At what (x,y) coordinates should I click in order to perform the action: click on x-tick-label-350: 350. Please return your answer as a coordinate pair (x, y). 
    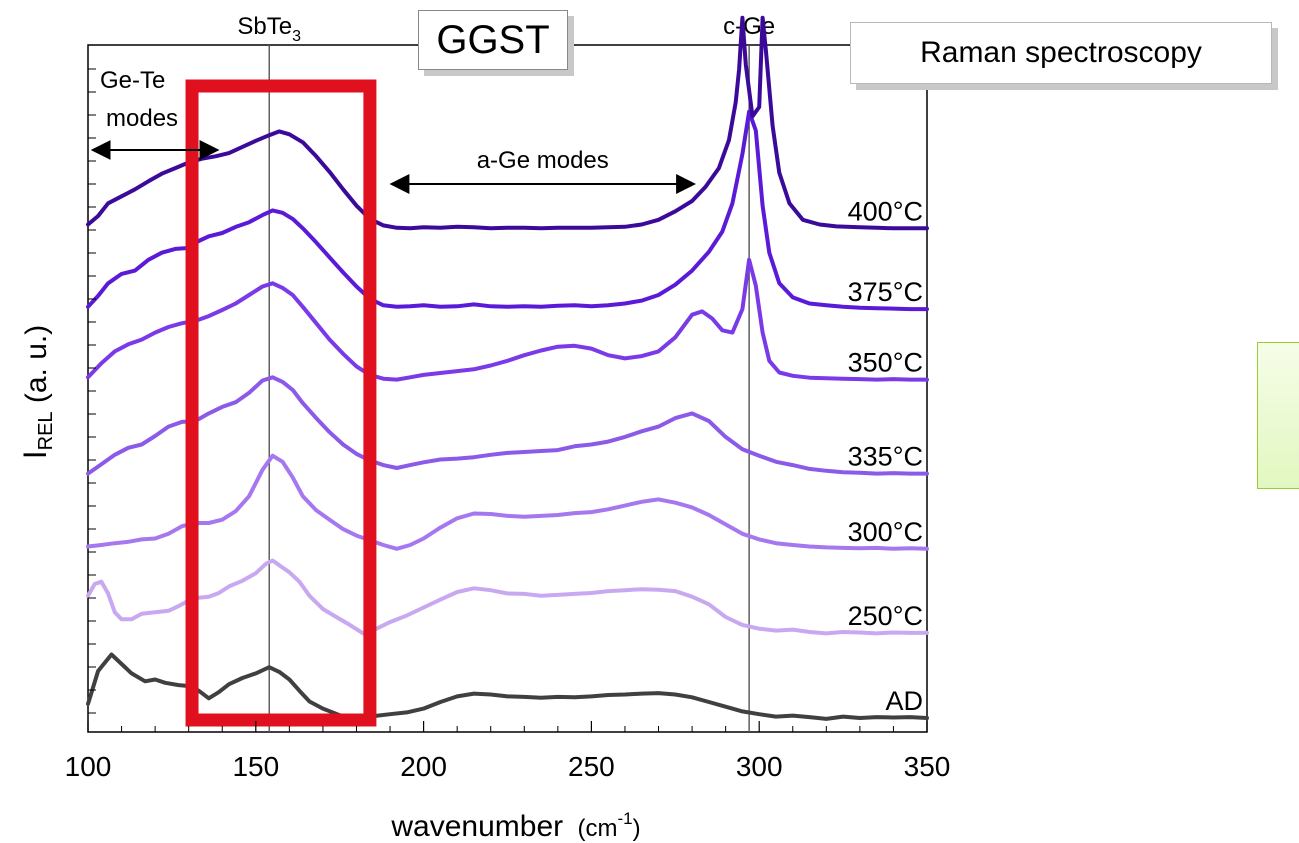
    Looking at the image, I should click on (927, 766).